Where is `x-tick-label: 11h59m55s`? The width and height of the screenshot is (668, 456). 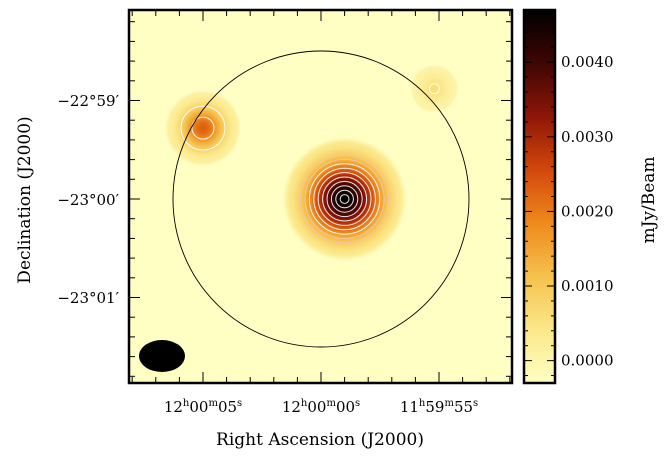
x-tick-label: 11h59m55s is located at coordinates (439, 407).